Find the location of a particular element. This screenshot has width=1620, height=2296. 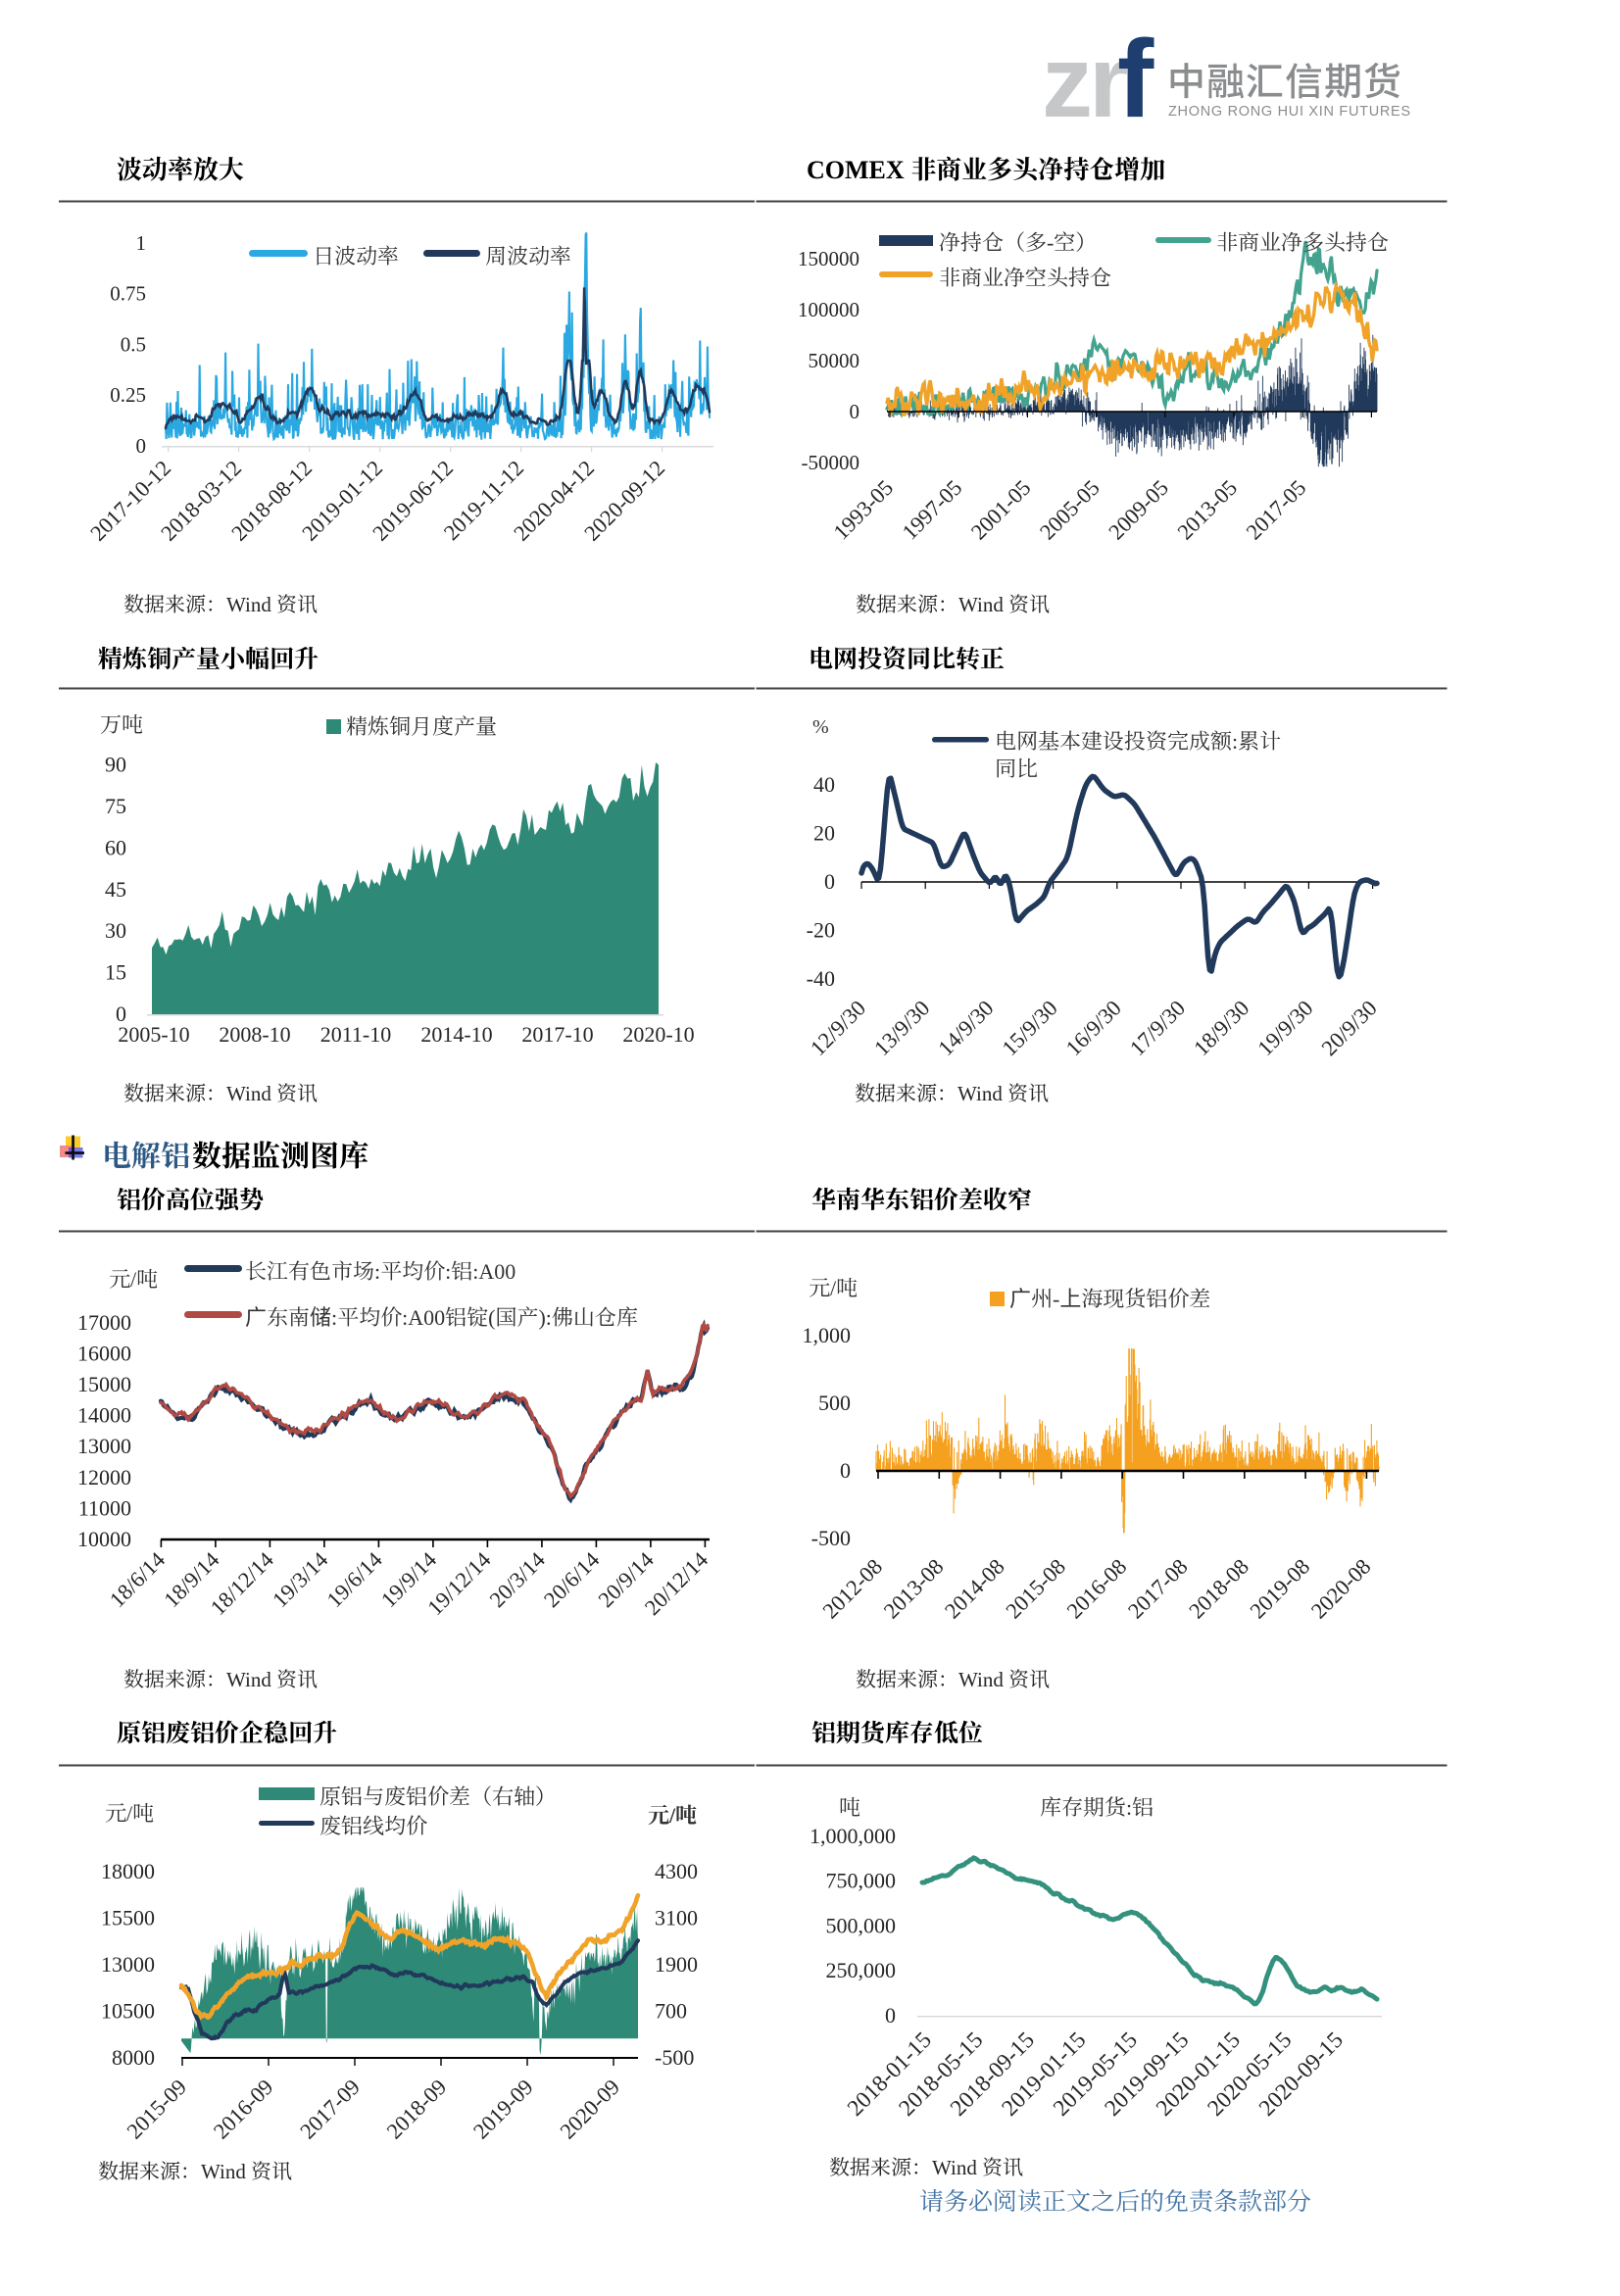

svg-text: f is located at coordinates (1135, 79).